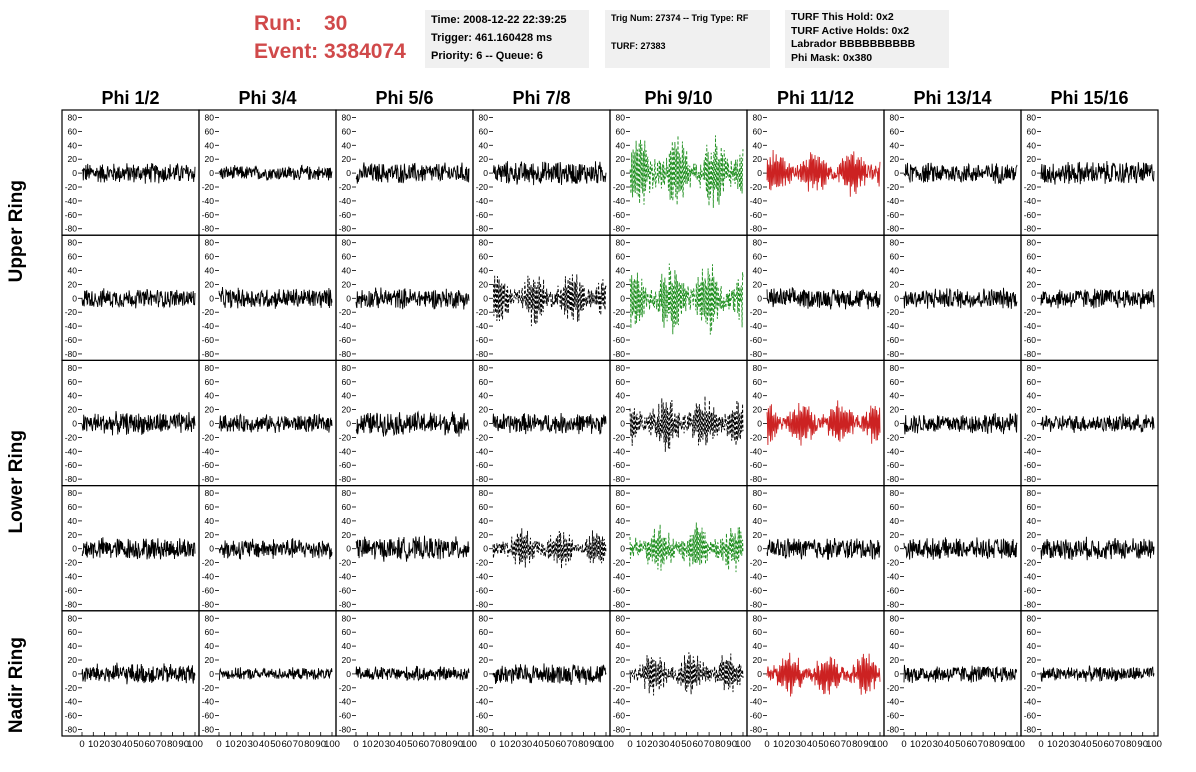 This screenshot has width=1196, height=772. What do you see at coordinates (130, 98) in the screenshot?
I see `column-header: Phi 1/2` at bounding box center [130, 98].